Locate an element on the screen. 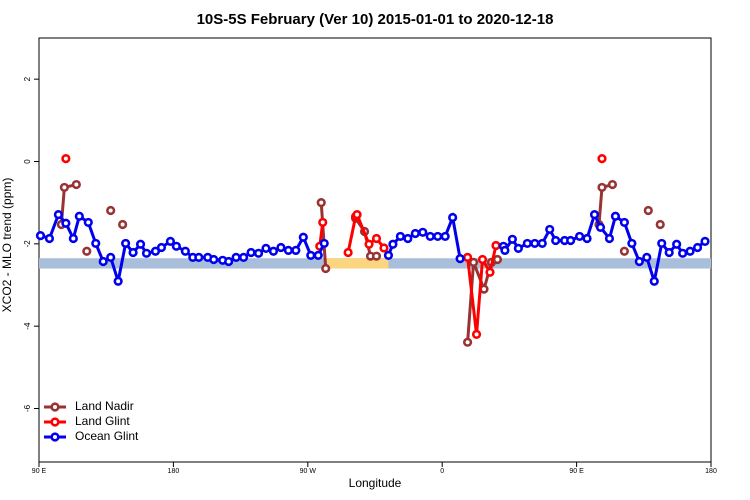 The height and width of the screenshot is (500, 750). x-tick-label: 180 is located at coordinates (711, 471).